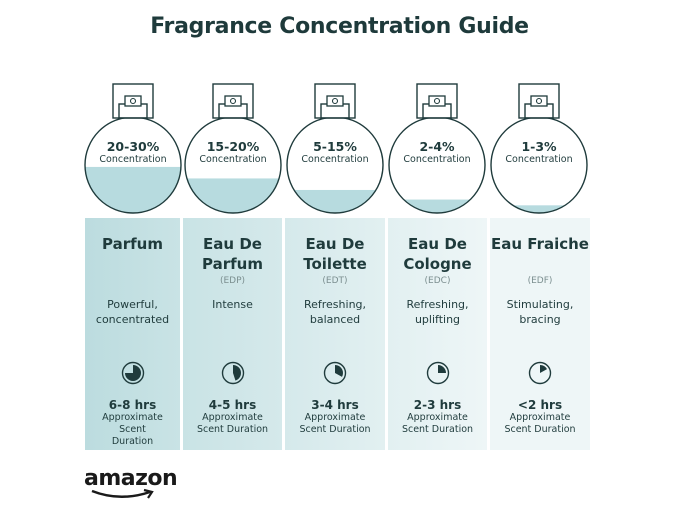 The height and width of the screenshot is (518, 679). What do you see at coordinates (540, 405) in the screenshot?
I see `scent-duration-hours: <2 hrs` at bounding box center [540, 405].